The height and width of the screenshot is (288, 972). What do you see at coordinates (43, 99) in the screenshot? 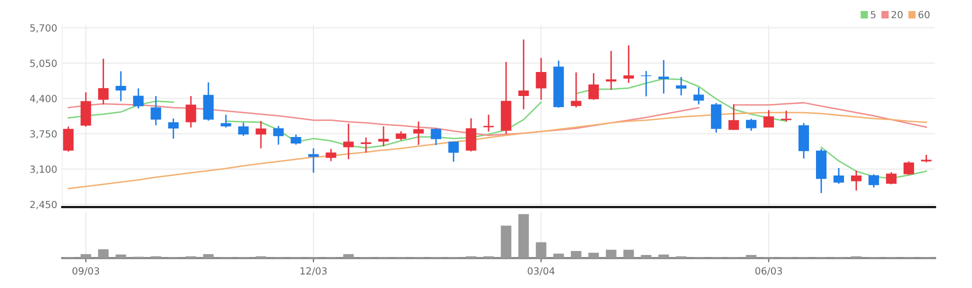
I see `y-tick-label: 4,400` at bounding box center [43, 99].